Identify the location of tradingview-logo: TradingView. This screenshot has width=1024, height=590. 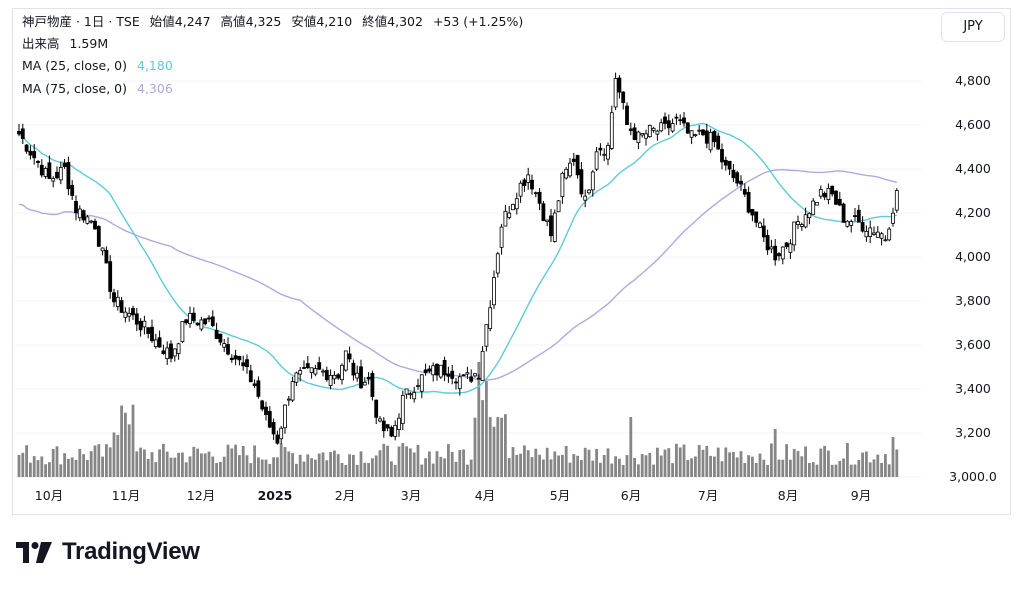
(107, 552).